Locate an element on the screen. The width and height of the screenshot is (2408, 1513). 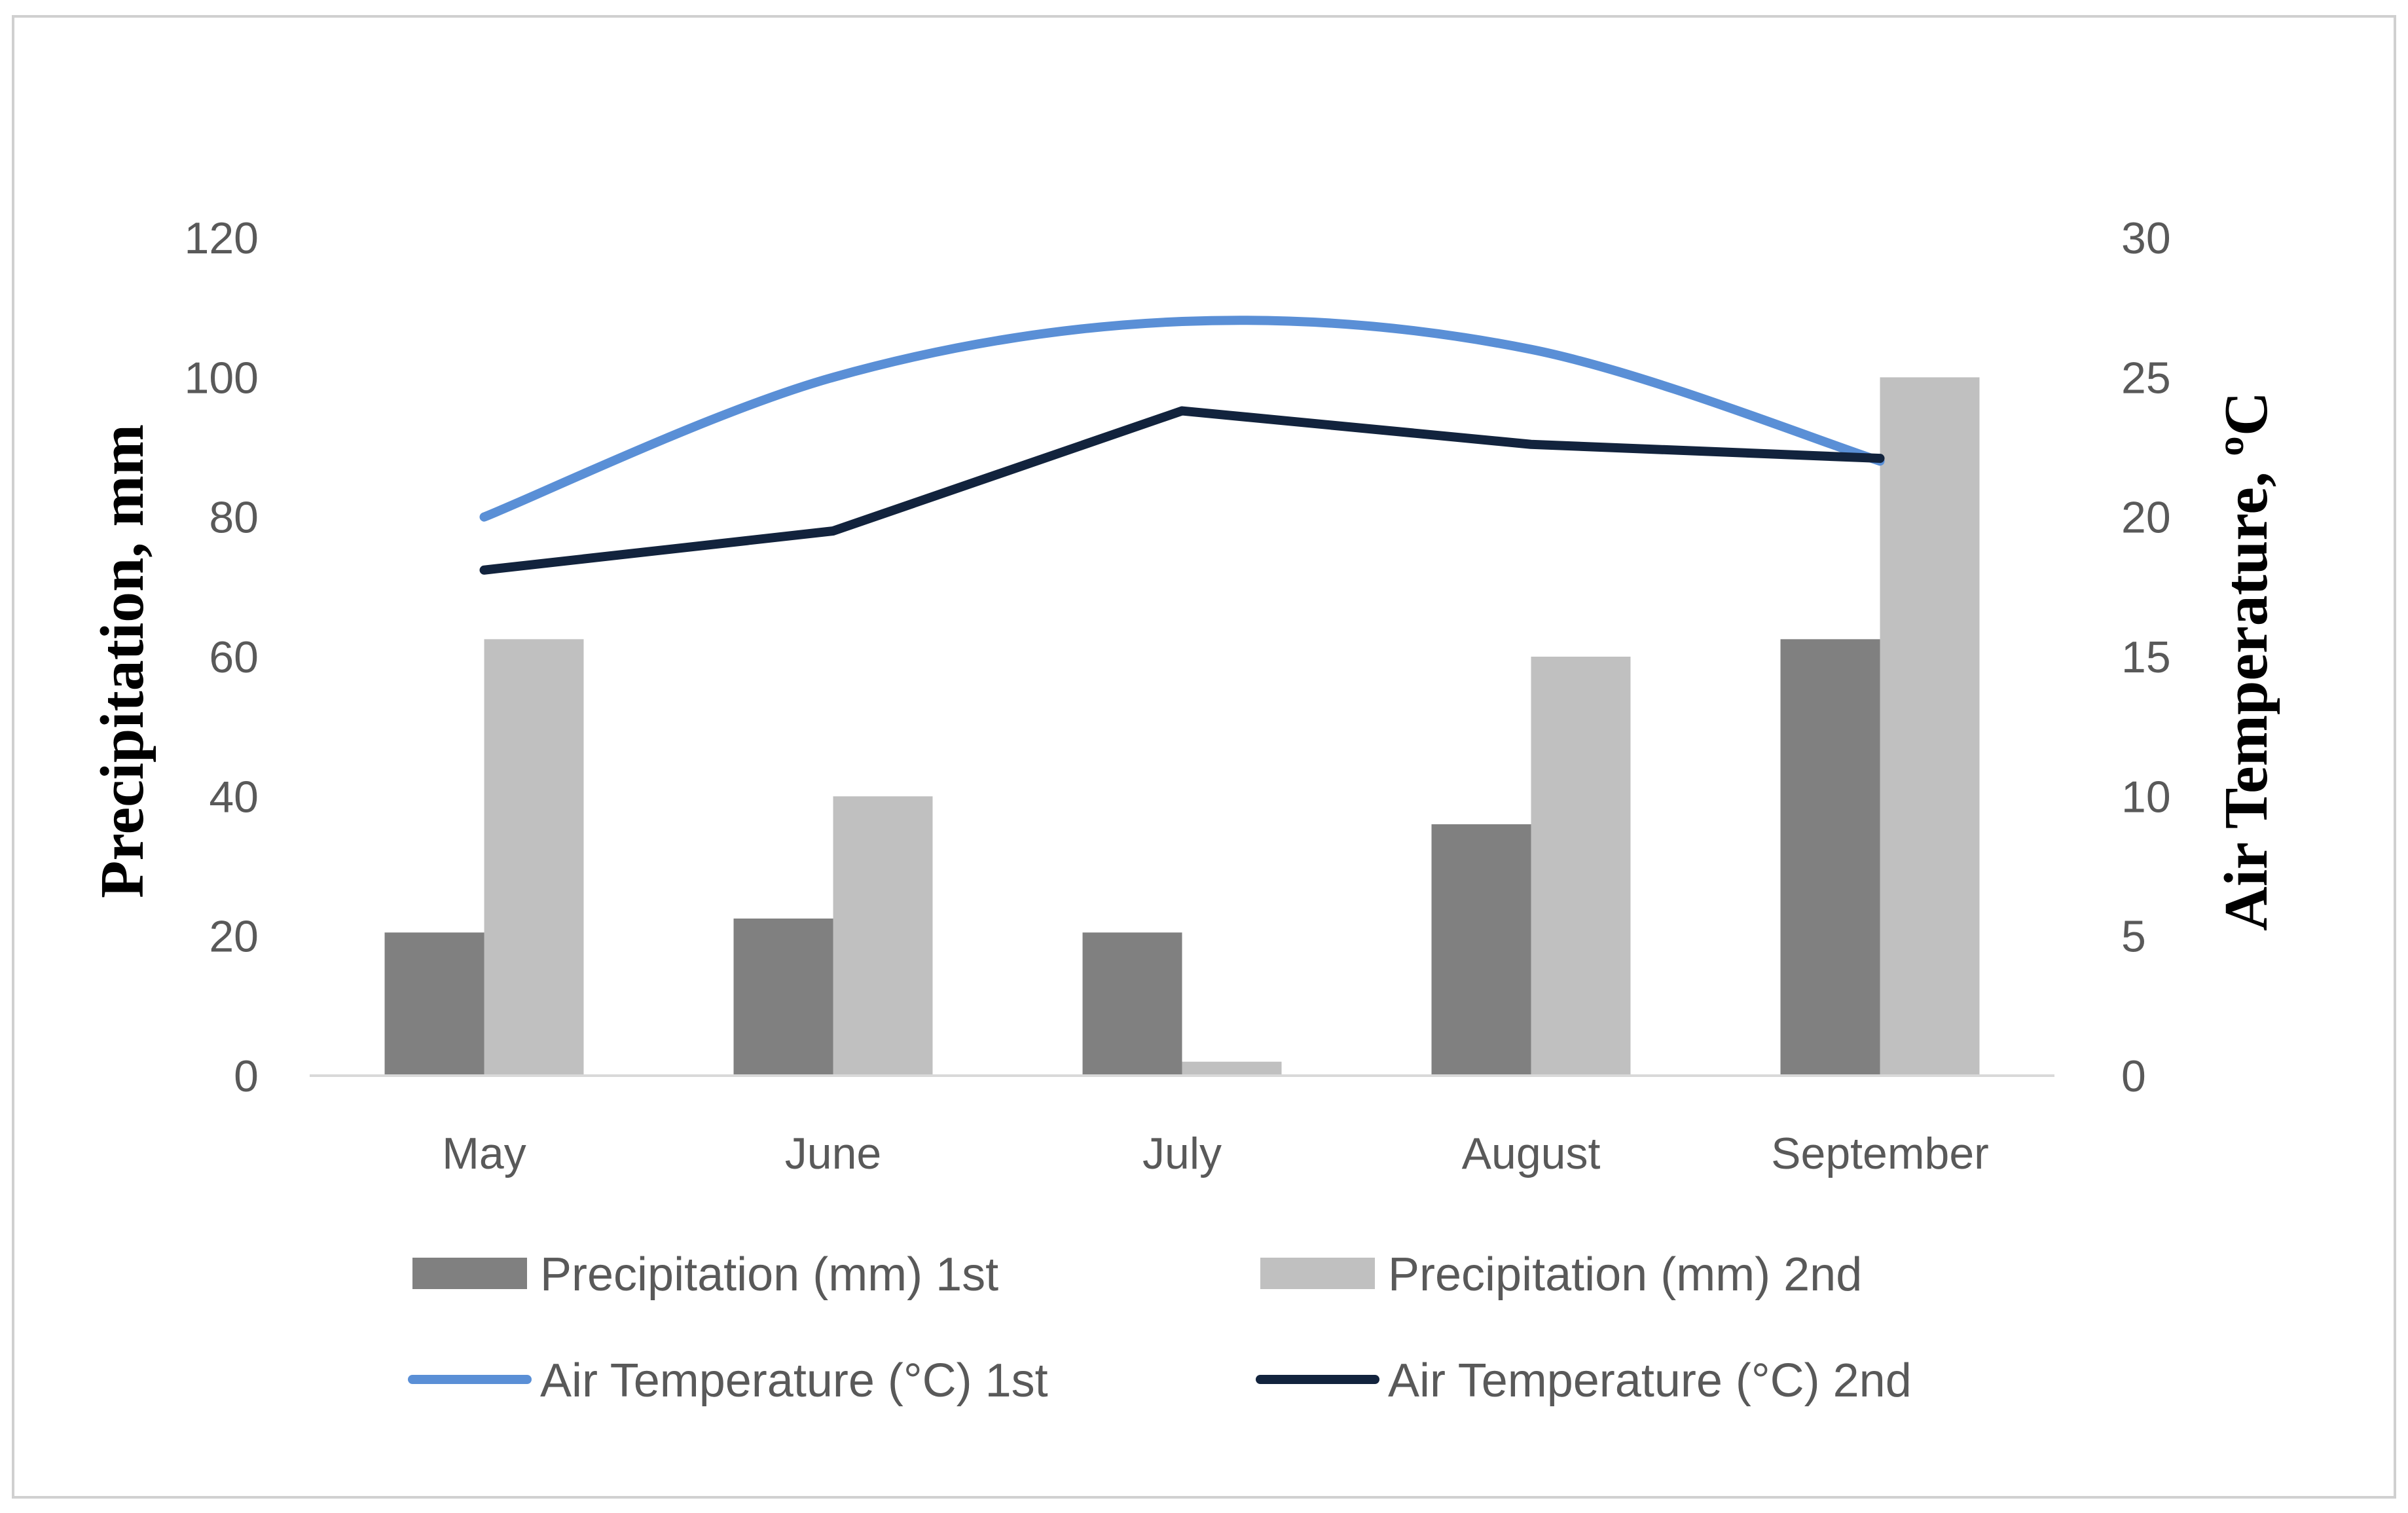
bar-1-august is located at coordinates (1481, 950).